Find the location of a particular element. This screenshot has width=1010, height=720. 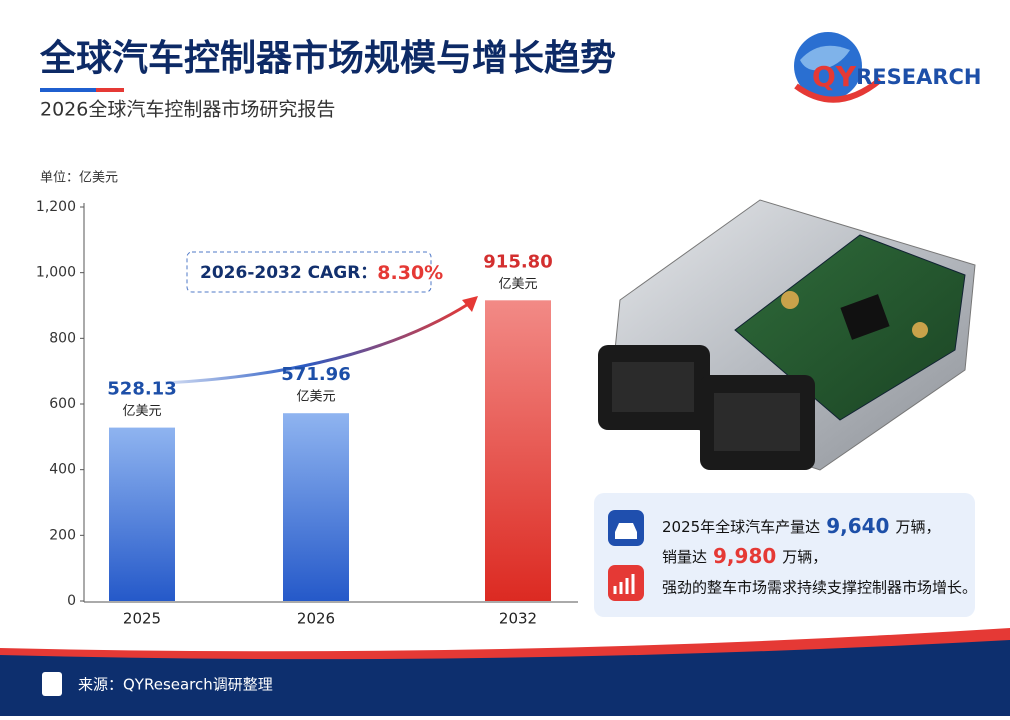

y-tick-label: 200 is located at coordinates (62, 535).